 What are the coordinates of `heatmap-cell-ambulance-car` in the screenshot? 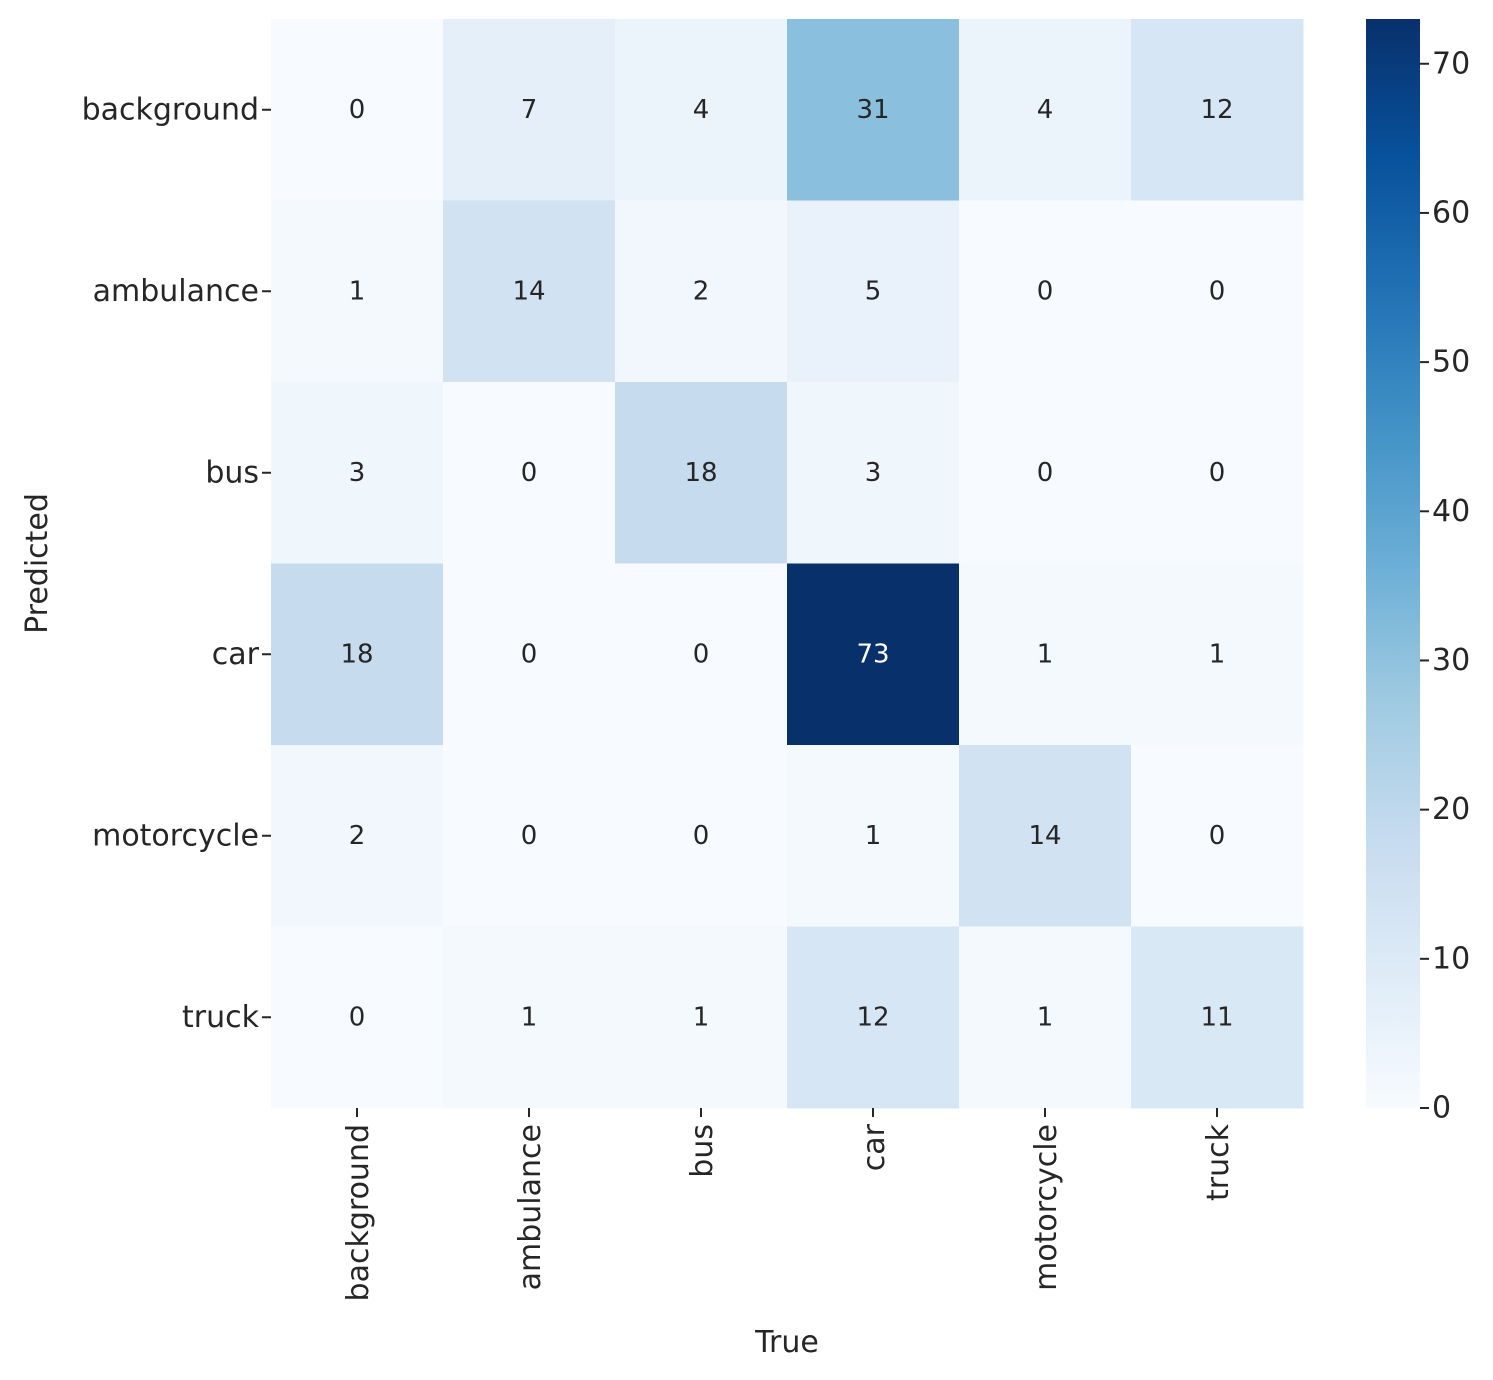 It's located at (873, 291).